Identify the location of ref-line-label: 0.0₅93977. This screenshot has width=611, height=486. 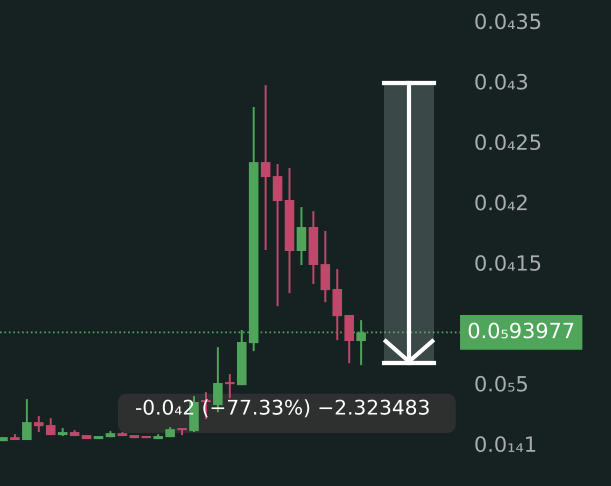
(521, 330).